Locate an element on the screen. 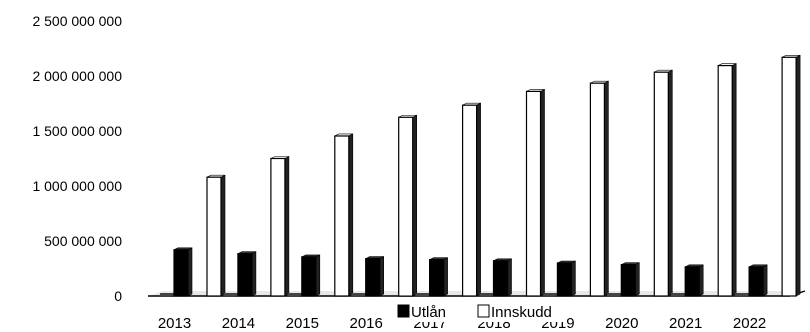 The height and width of the screenshot is (332, 810). bar-innskudd-2017 is located at coordinates (471, 199).